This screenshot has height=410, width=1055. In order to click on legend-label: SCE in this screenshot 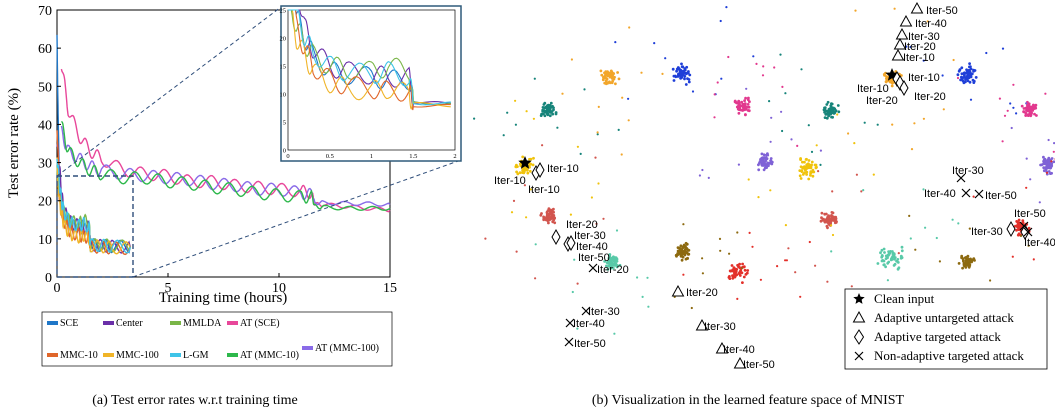, I will do `click(69, 323)`.